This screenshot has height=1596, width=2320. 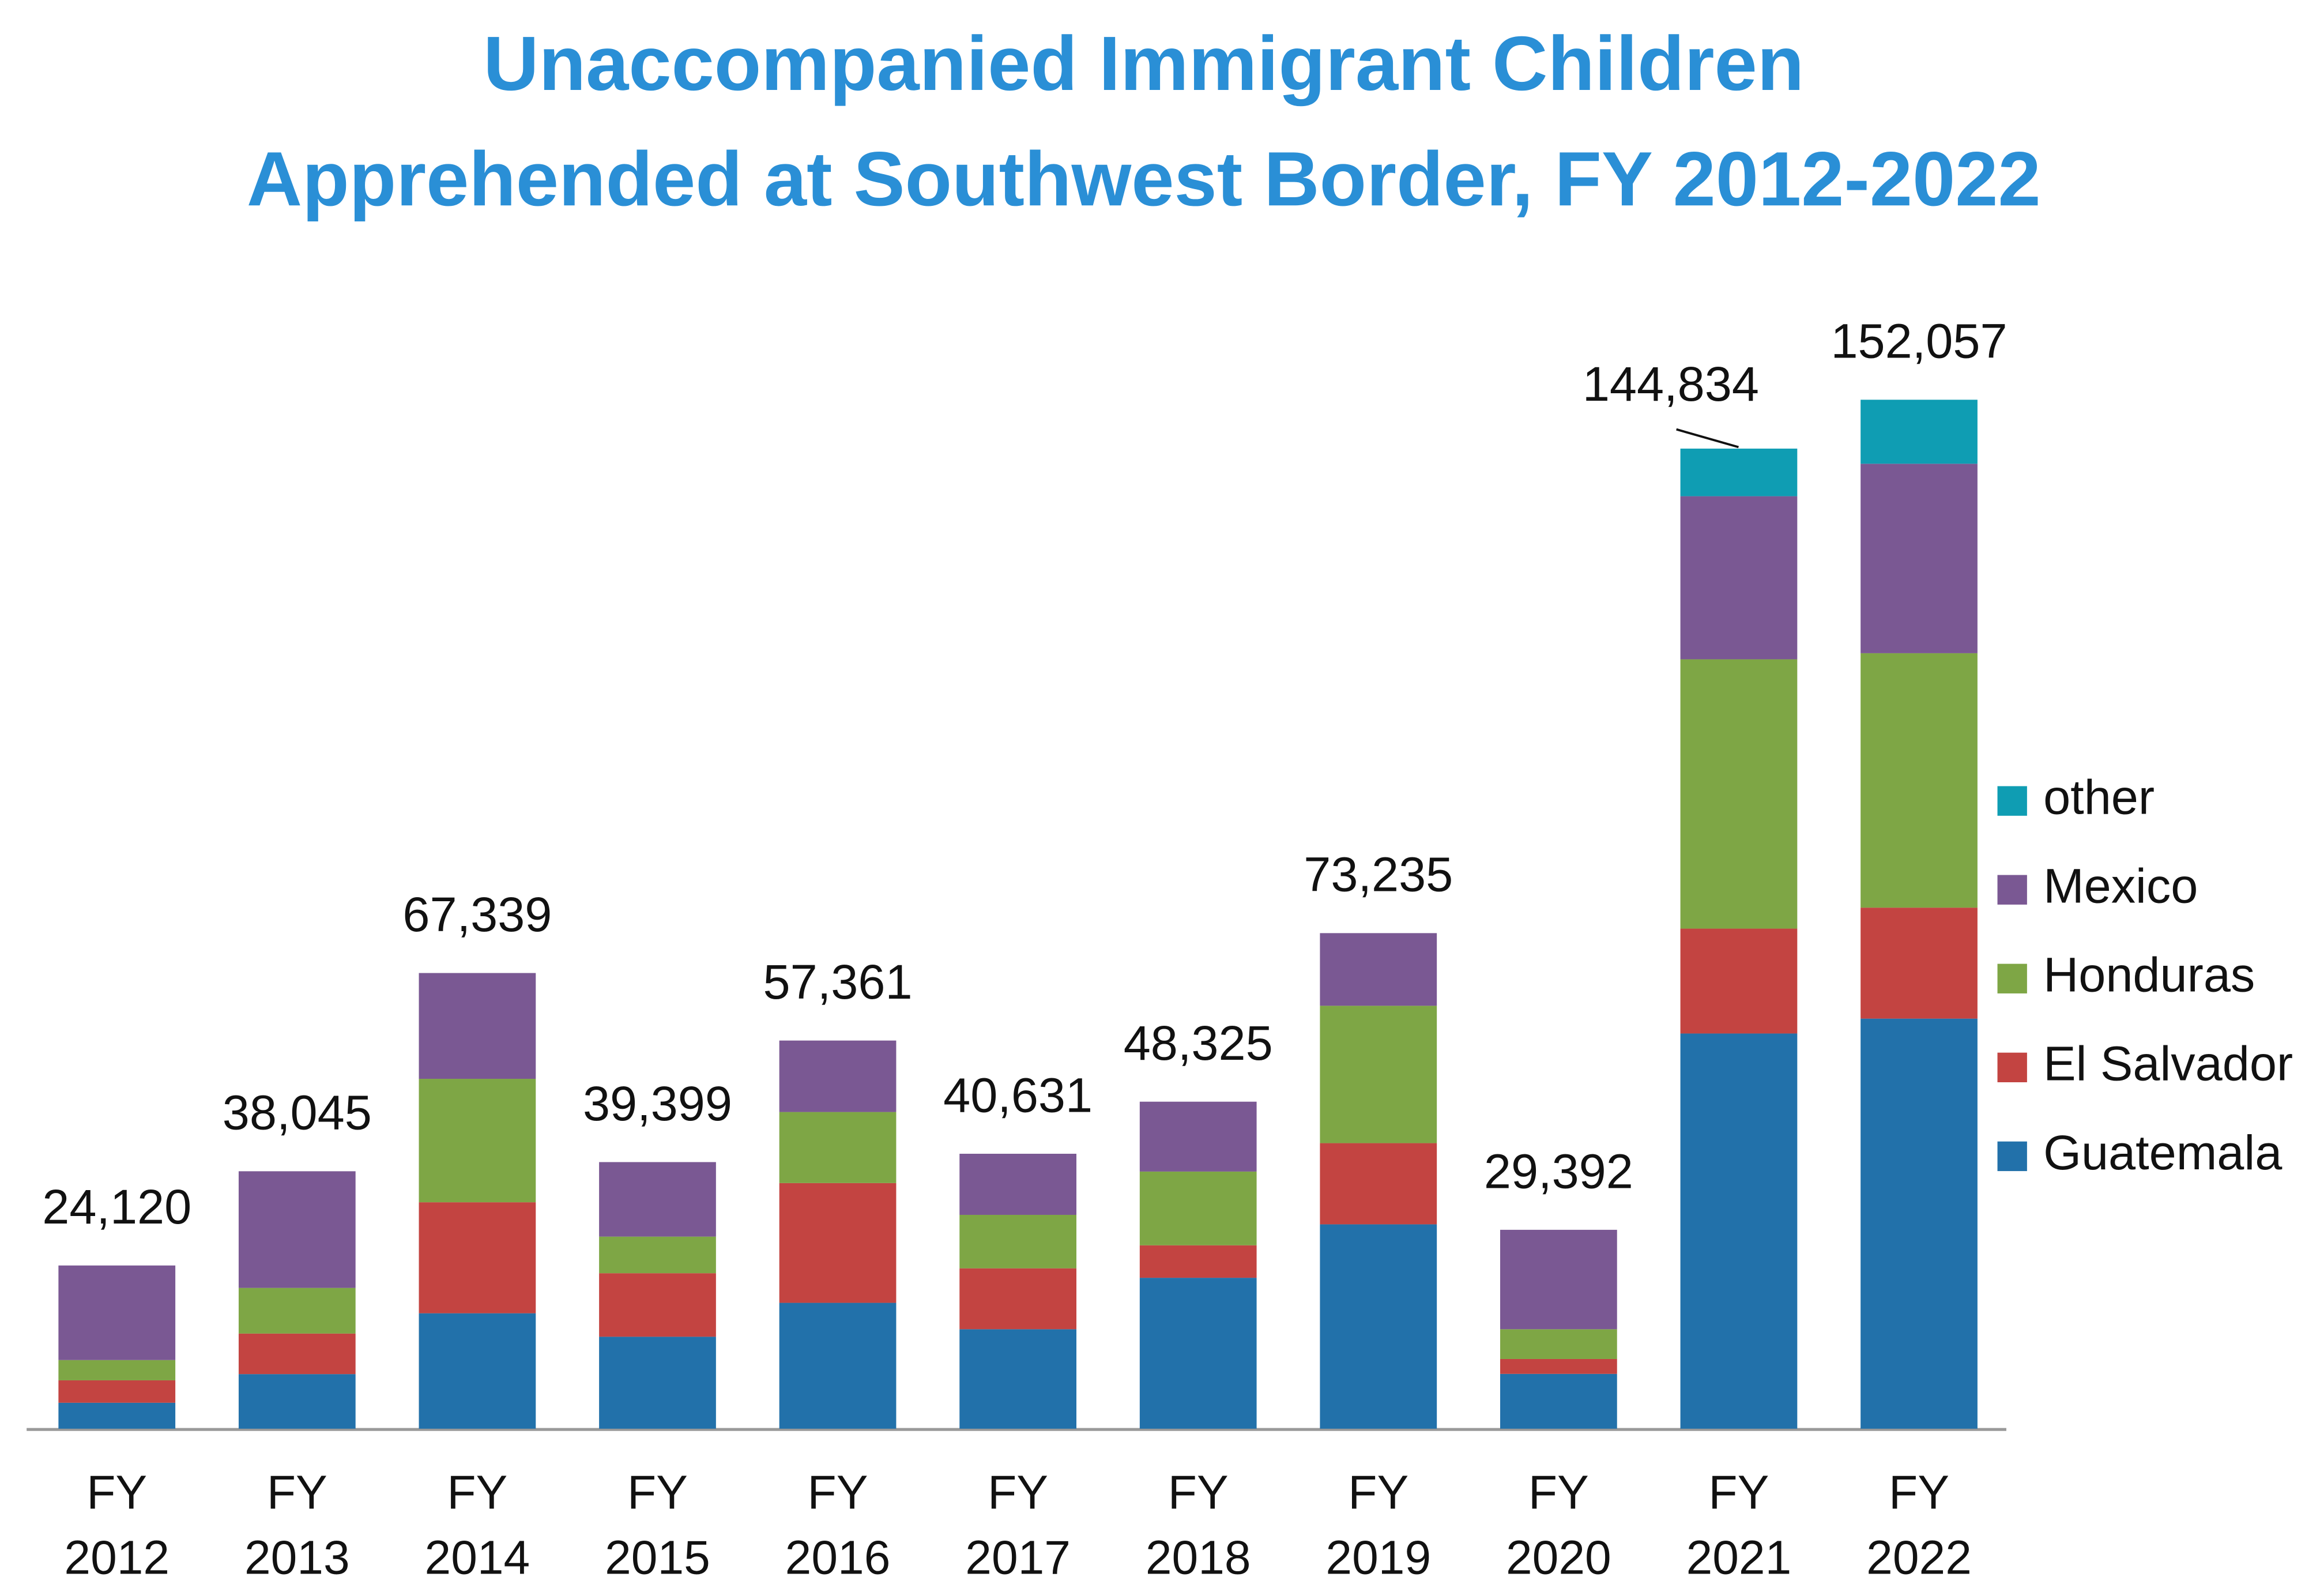 What do you see at coordinates (2149, 974) in the screenshot?
I see `legend-label: Honduras` at bounding box center [2149, 974].